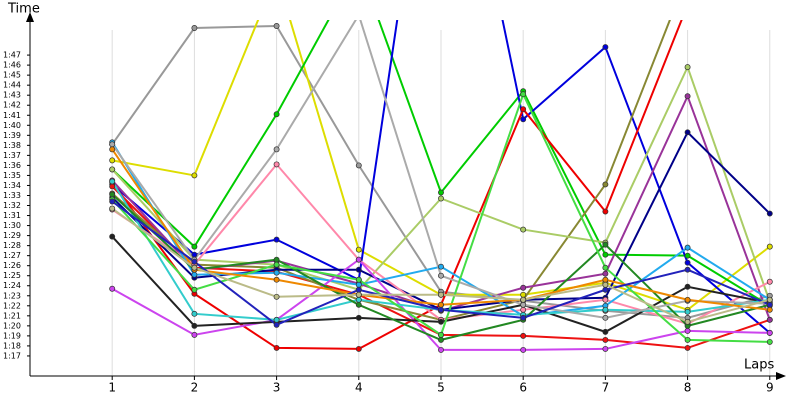  Describe the element at coordinates (12, 245) in the screenshot. I see `y-tick-label: 1:28` at that location.